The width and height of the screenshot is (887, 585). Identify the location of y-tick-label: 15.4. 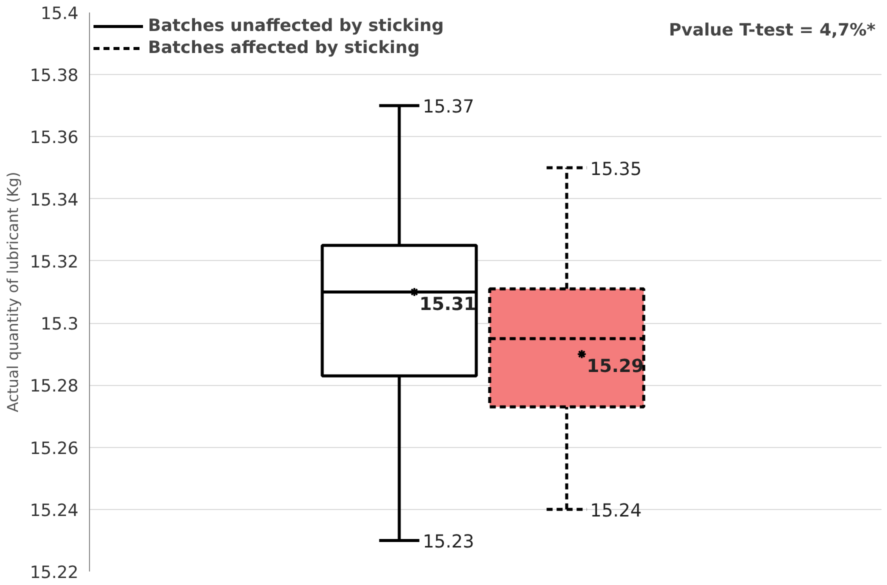
(59, 14).